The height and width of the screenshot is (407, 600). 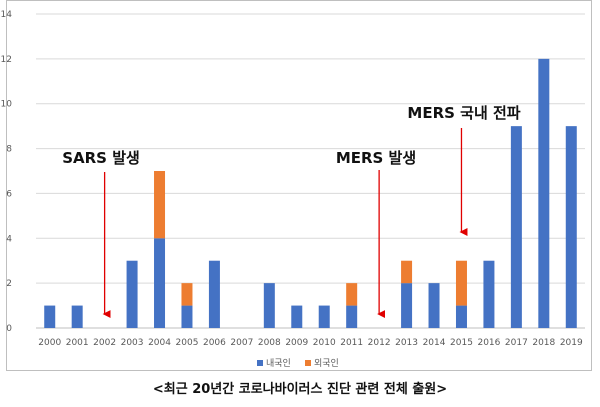 I want to click on y-tick-label: 8, so click(x=9, y=150).